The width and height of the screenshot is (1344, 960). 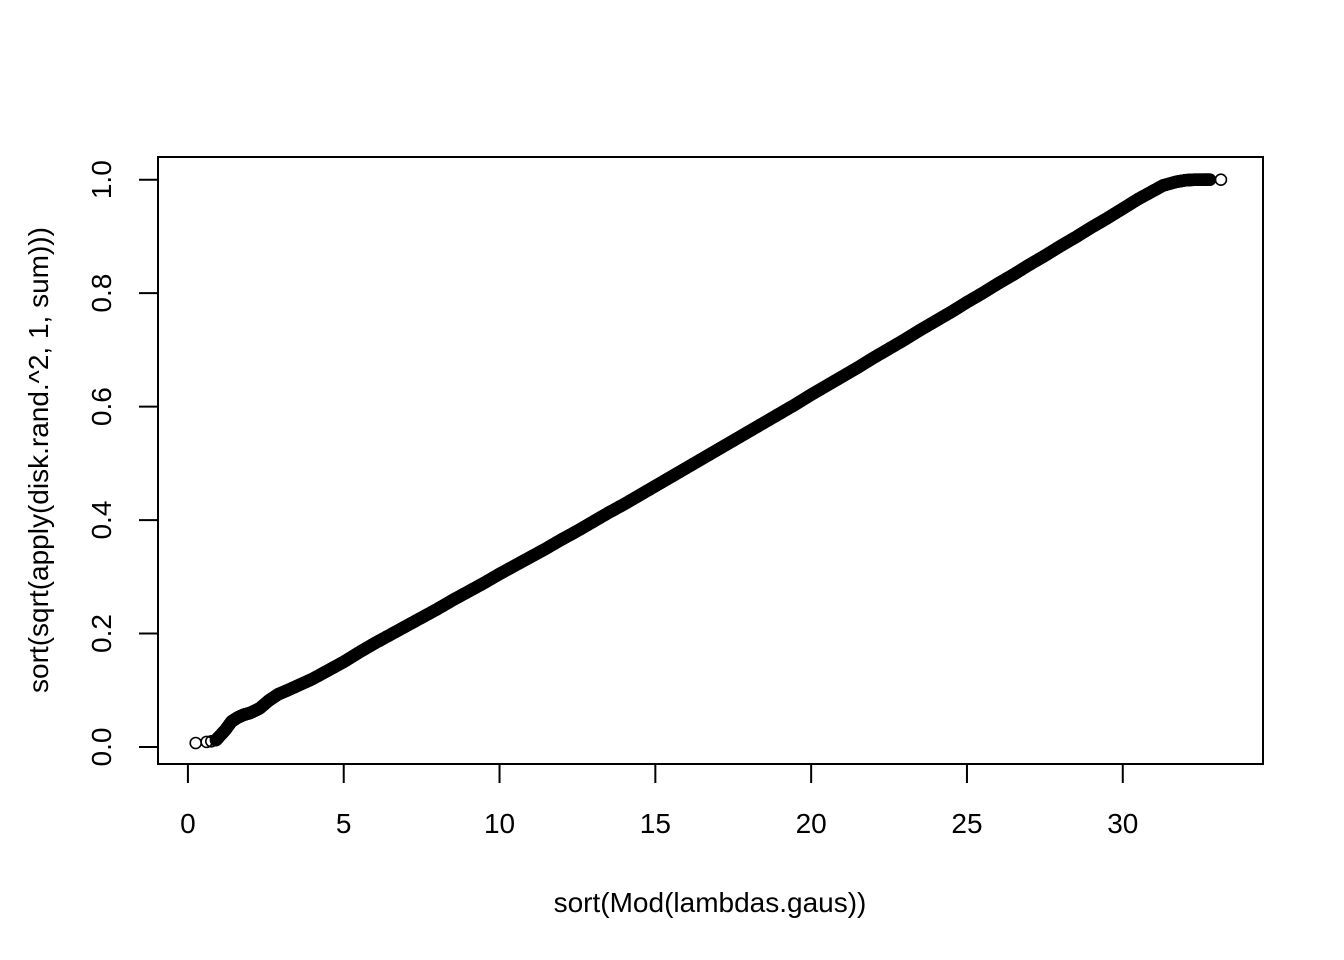 What do you see at coordinates (101, 179) in the screenshot?
I see `y-tick-label: 1.0` at bounding box center [101, 179].